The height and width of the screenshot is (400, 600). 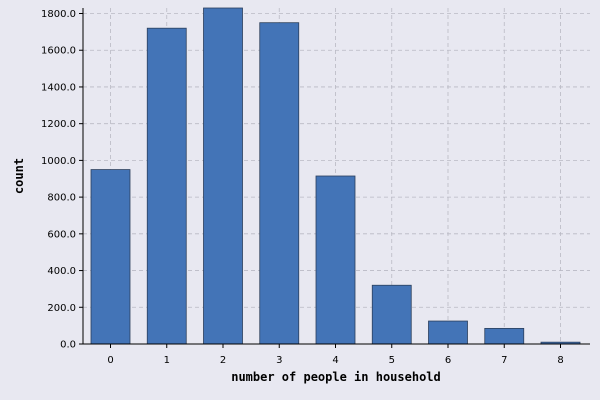 I want to click on y-tick-label: 0.0, so click(x=68, y=345).